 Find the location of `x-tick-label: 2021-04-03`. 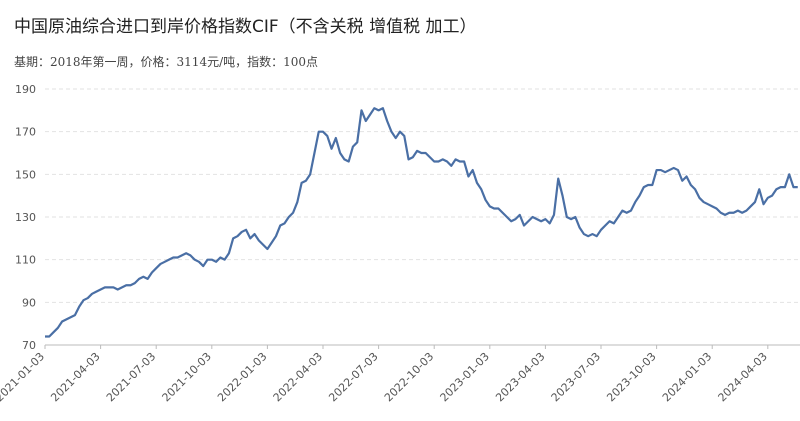

x-tick-label: 2021-04-03 is located at coordinates (75, 377).